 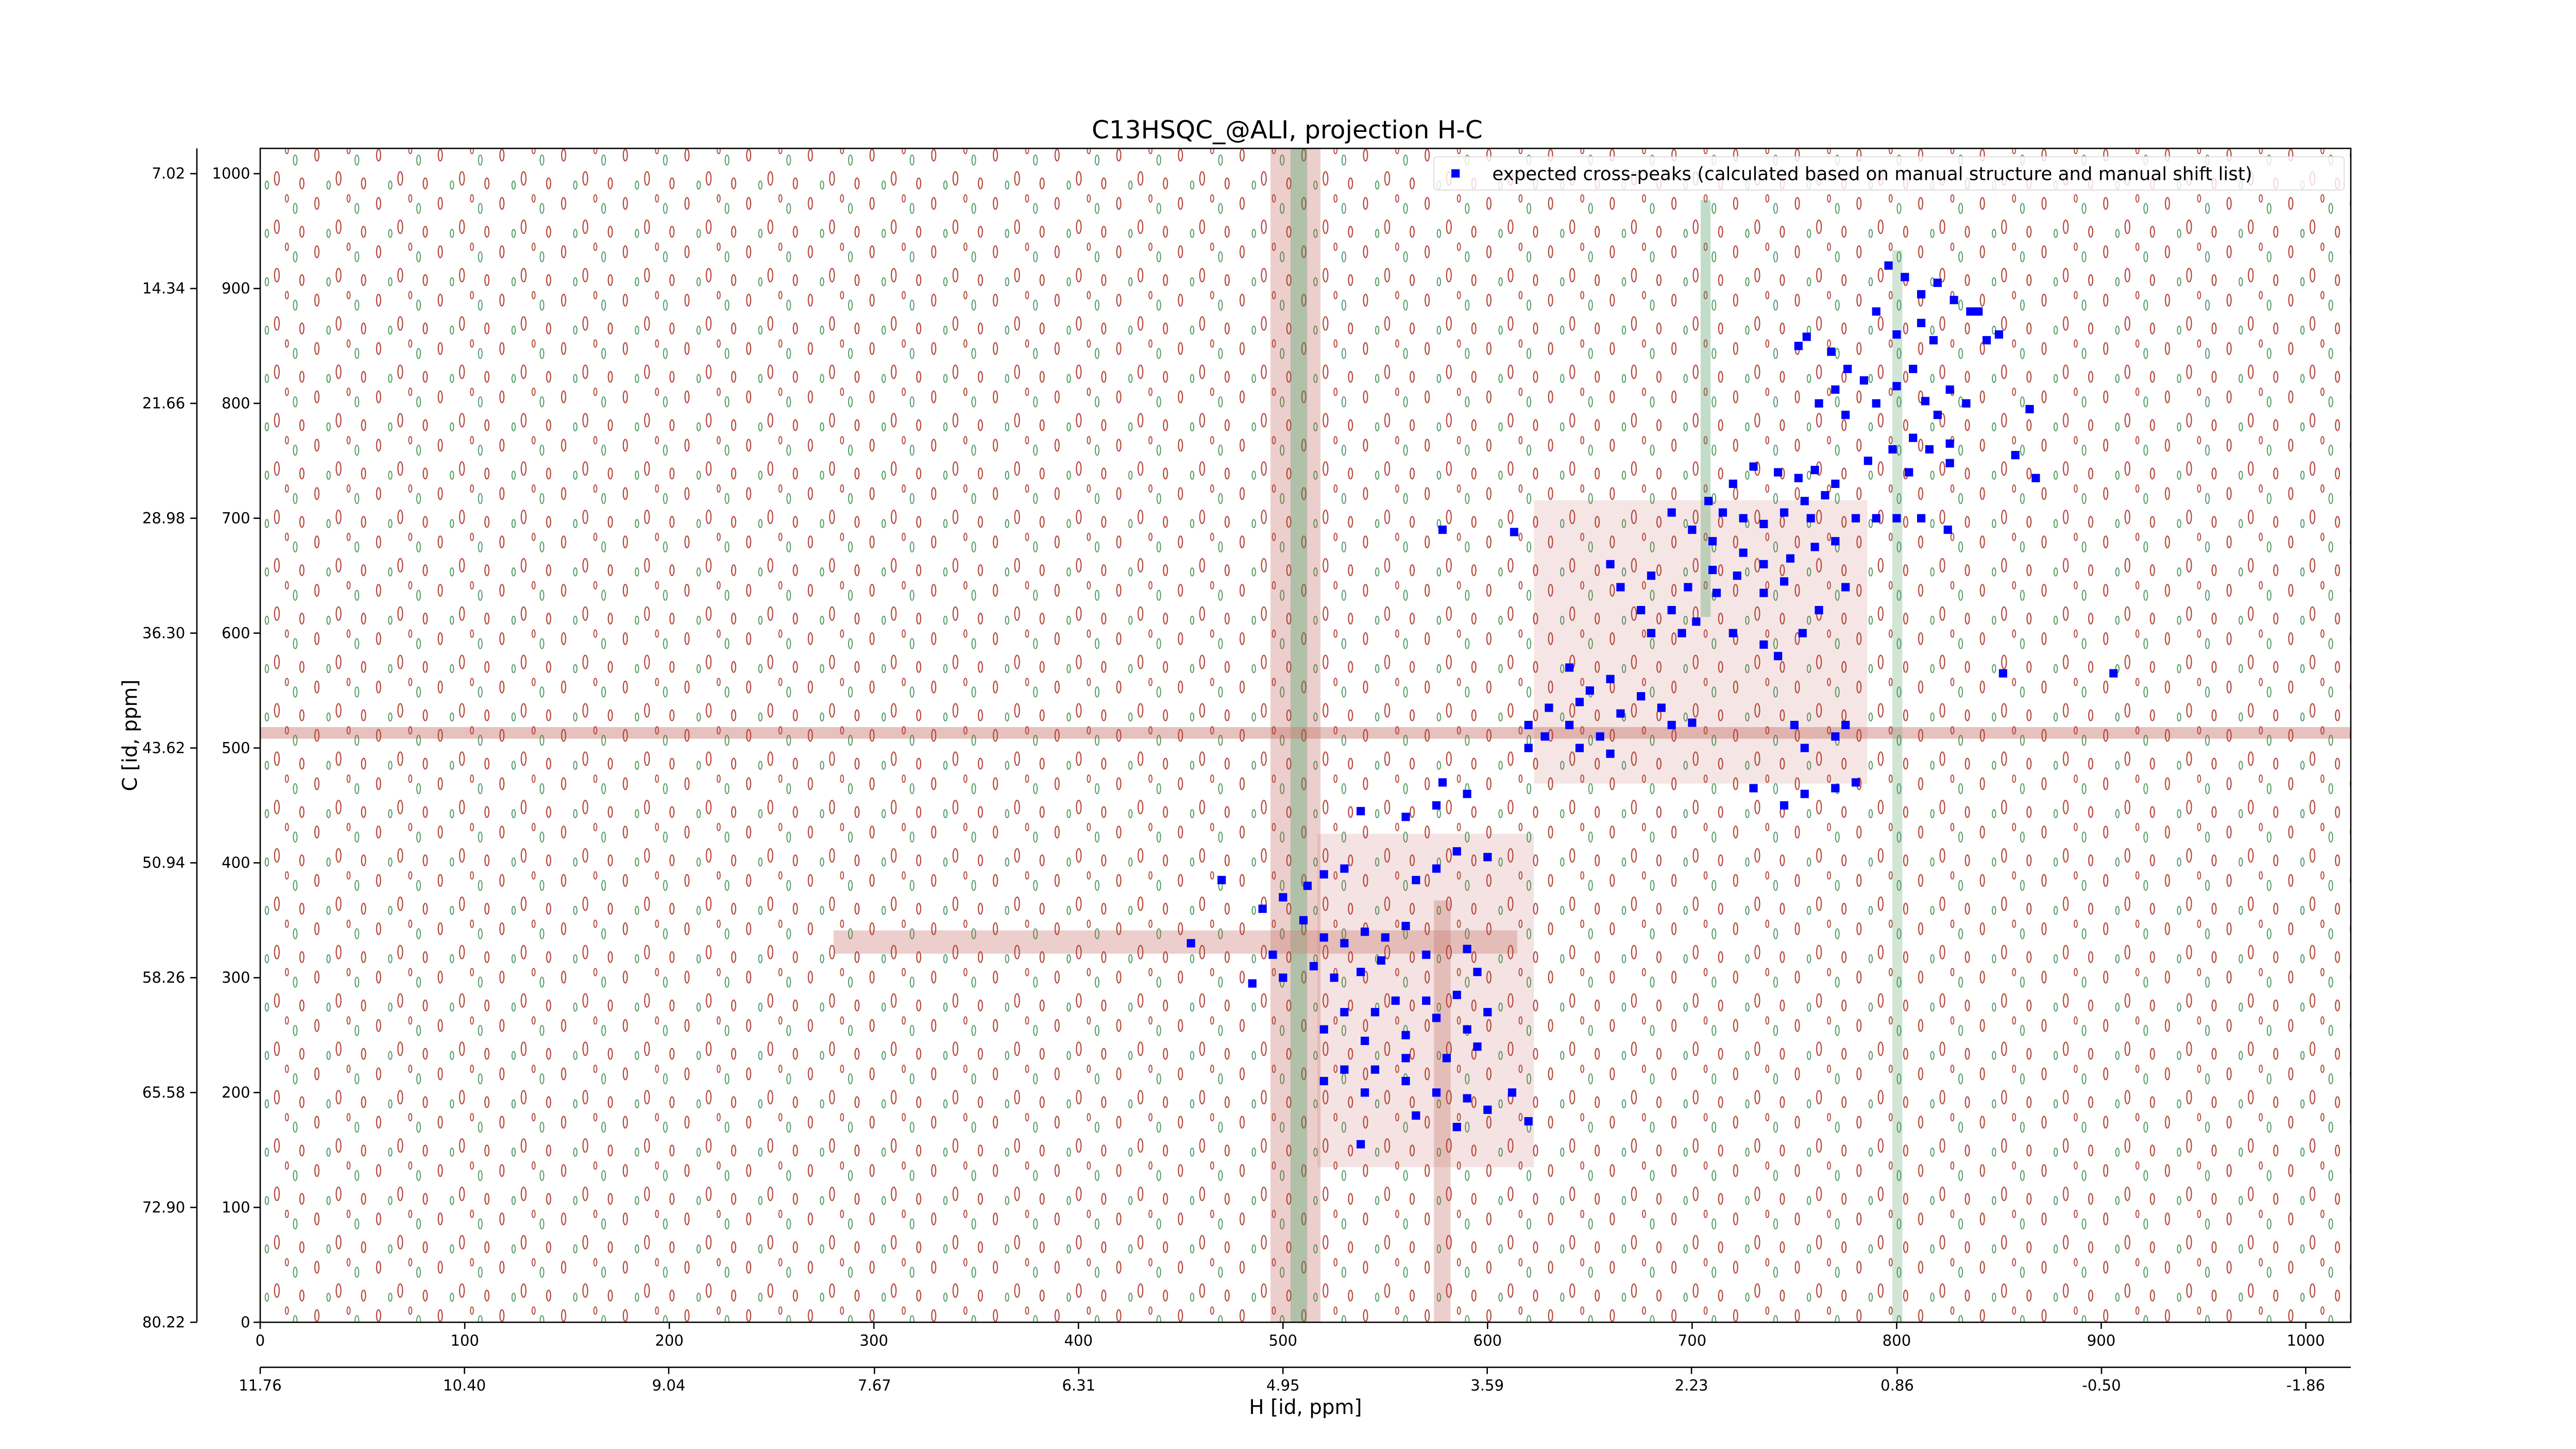 I want to click on x-axis-label: H [id, ppm], so click(x=1305, y=1407).